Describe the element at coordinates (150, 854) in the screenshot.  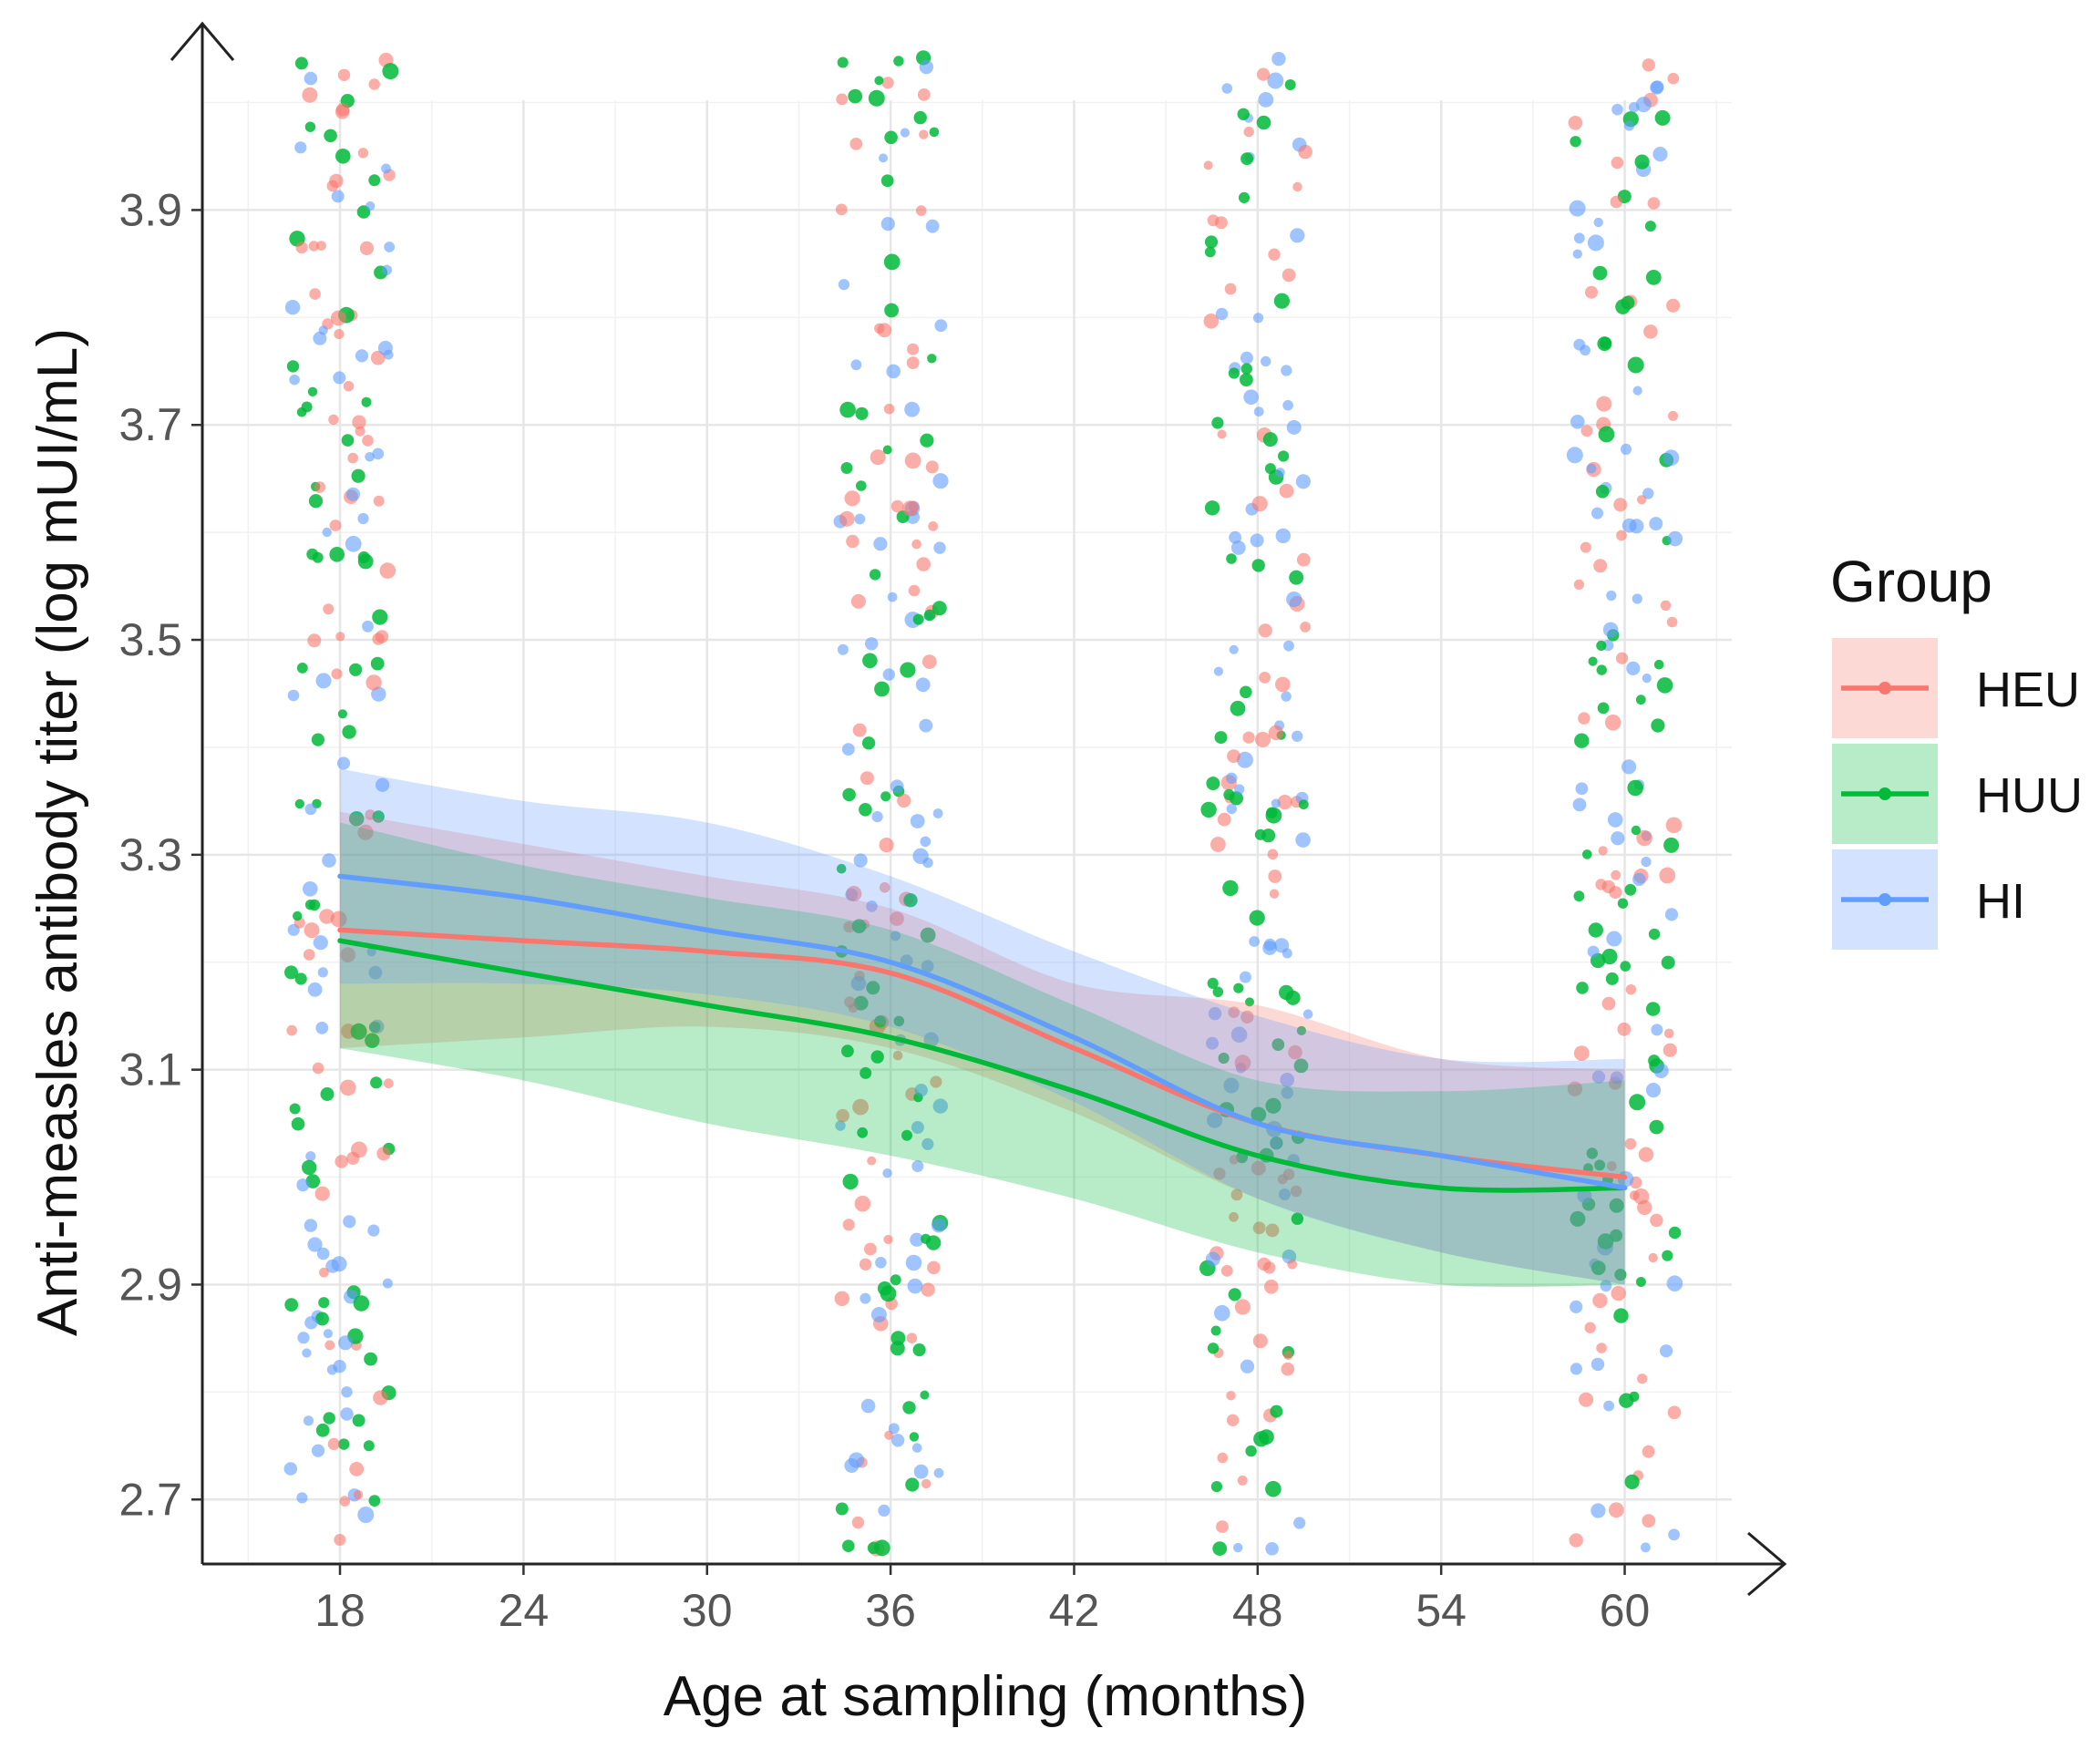
I see `y-tick-label: 3.3` at that location.